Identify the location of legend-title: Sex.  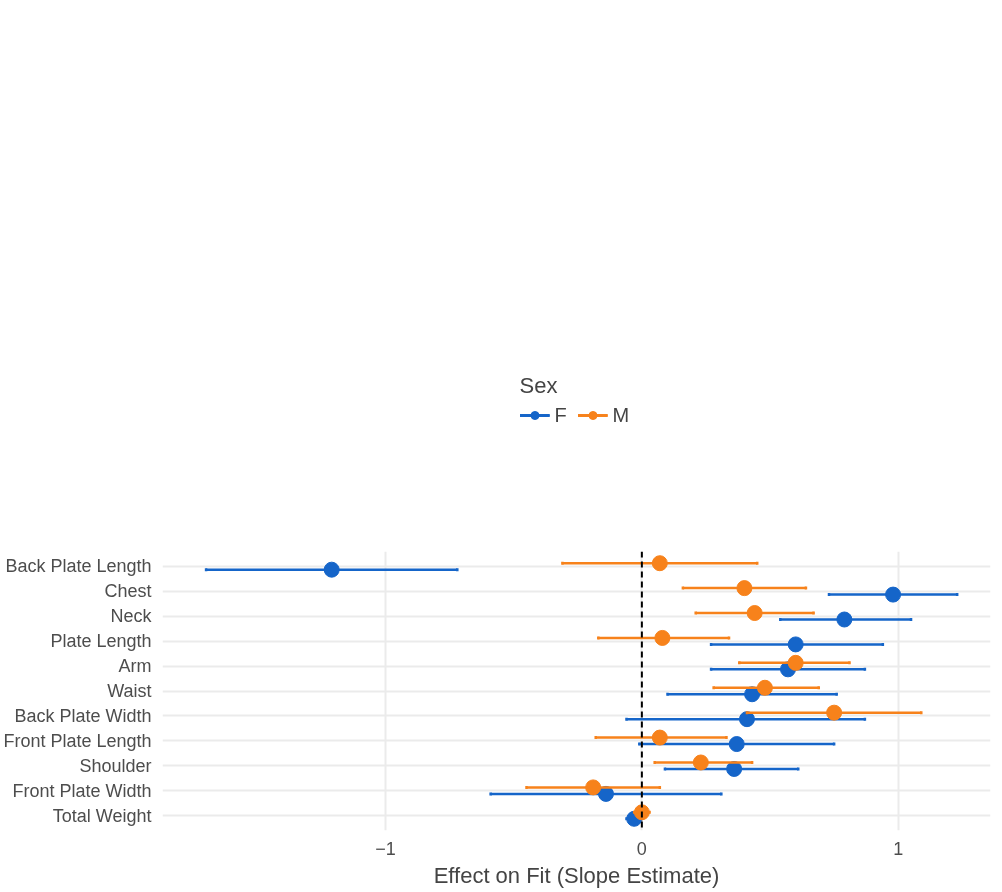
(539, 385).